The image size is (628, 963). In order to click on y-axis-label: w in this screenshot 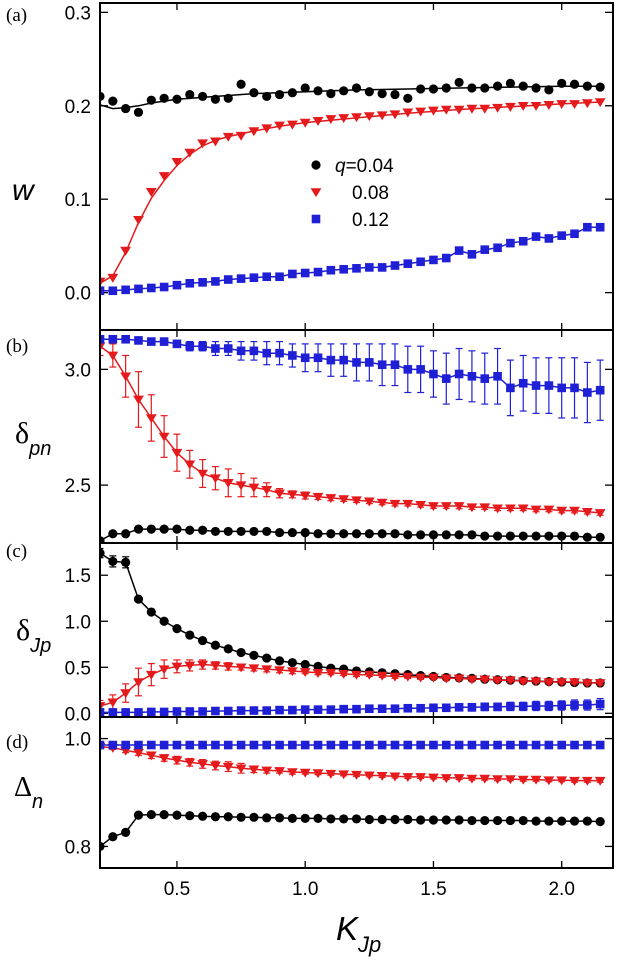, I will do `click(24, 190)`.